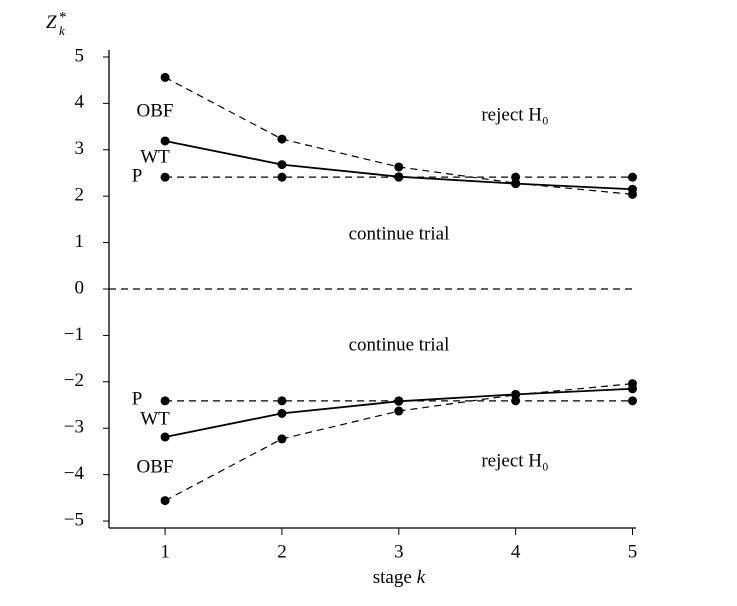  What do you see at coordinates (392, 577) in the screenshot?
I see `x-label-text: stage` at bounding box center [392, 577].